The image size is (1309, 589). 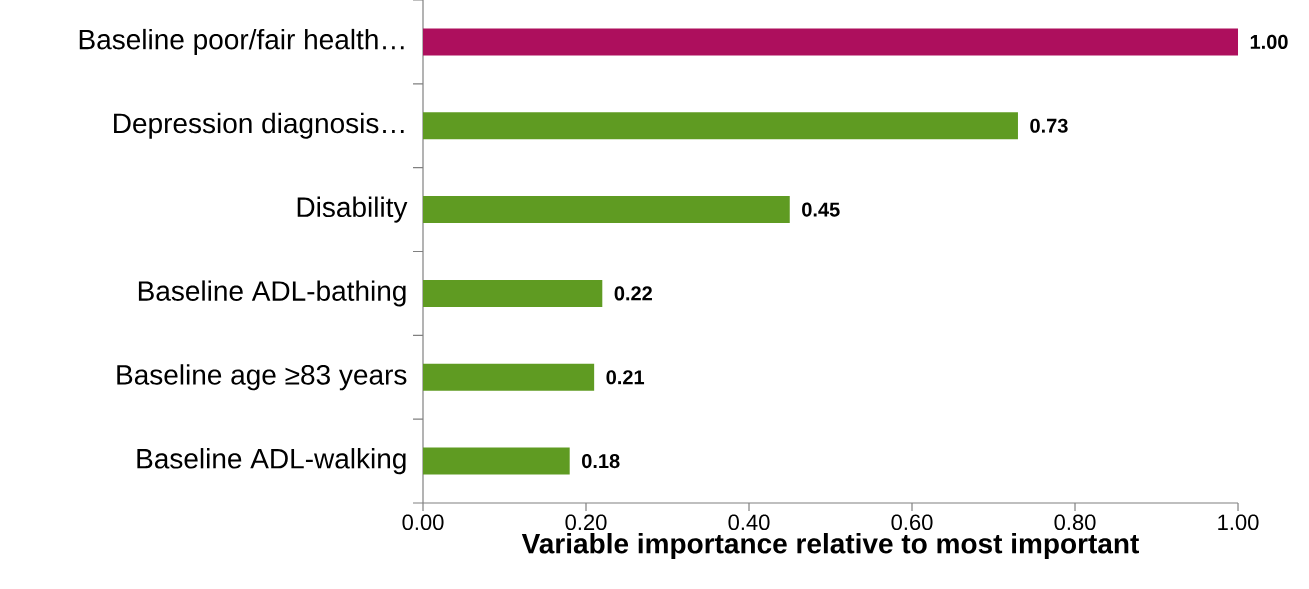 What do you see at coordinates (1049, 125) in the screenshot?
I see `data-label: 0.73` at bounding box center [1049, 125].